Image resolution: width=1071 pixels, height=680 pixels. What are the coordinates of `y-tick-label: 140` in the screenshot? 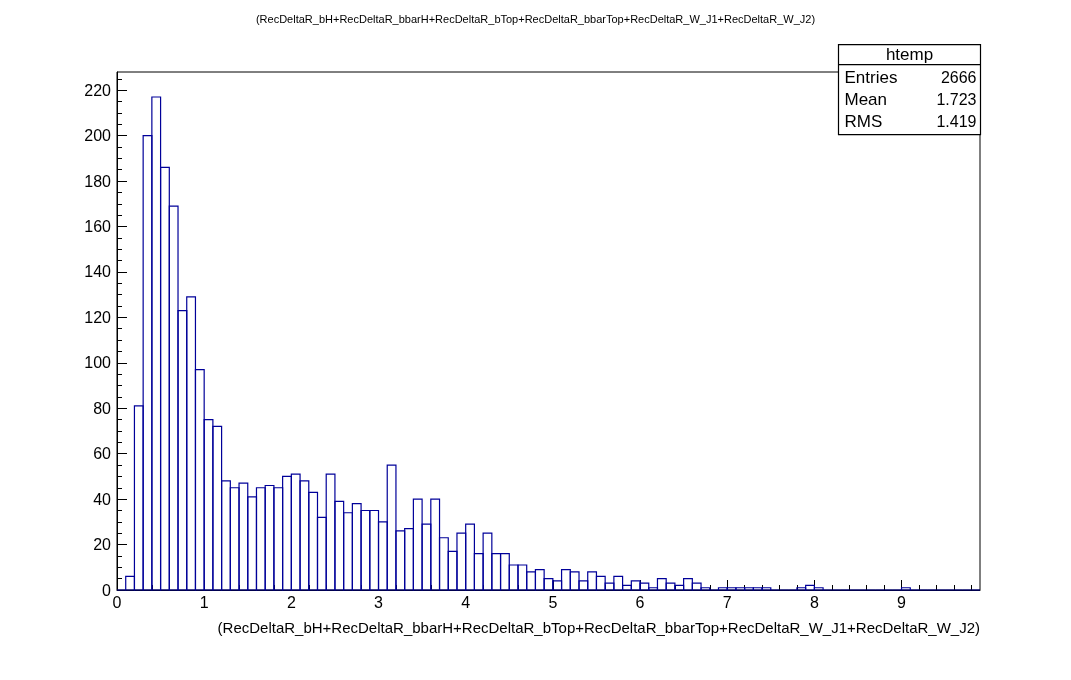 It's located at (98, 272).